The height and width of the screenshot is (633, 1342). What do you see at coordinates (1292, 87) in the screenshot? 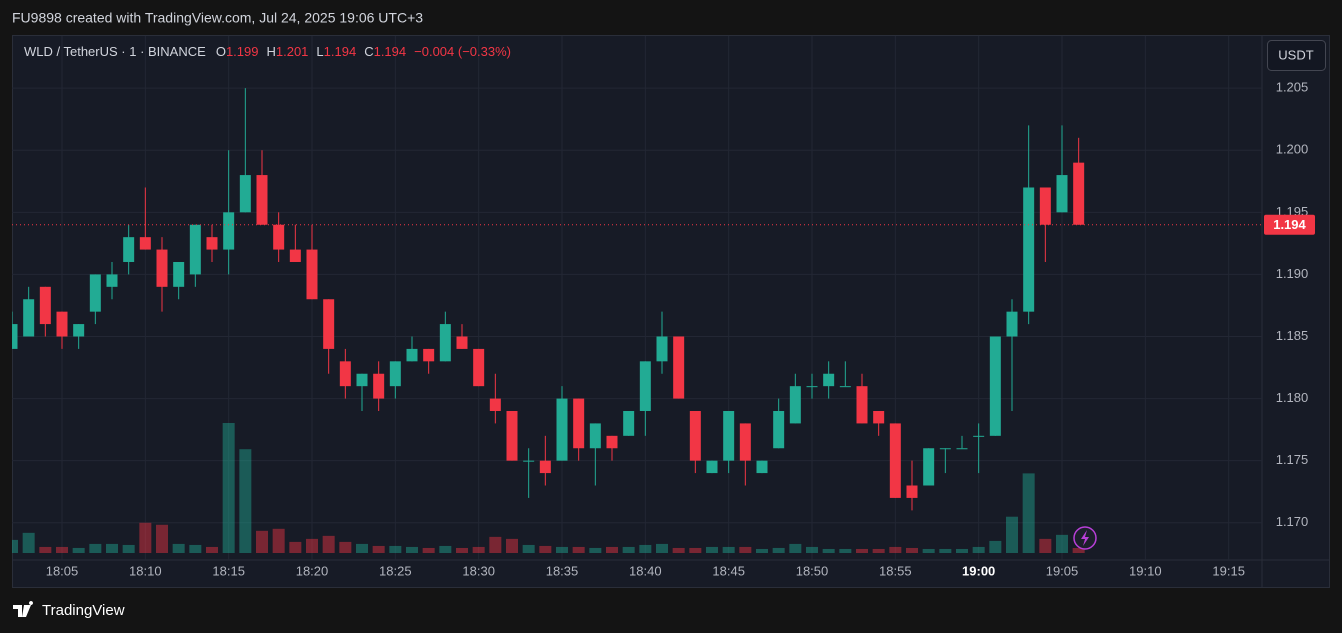
I see `y-tick-label: 1.205` at bounding box center [1292, 87].